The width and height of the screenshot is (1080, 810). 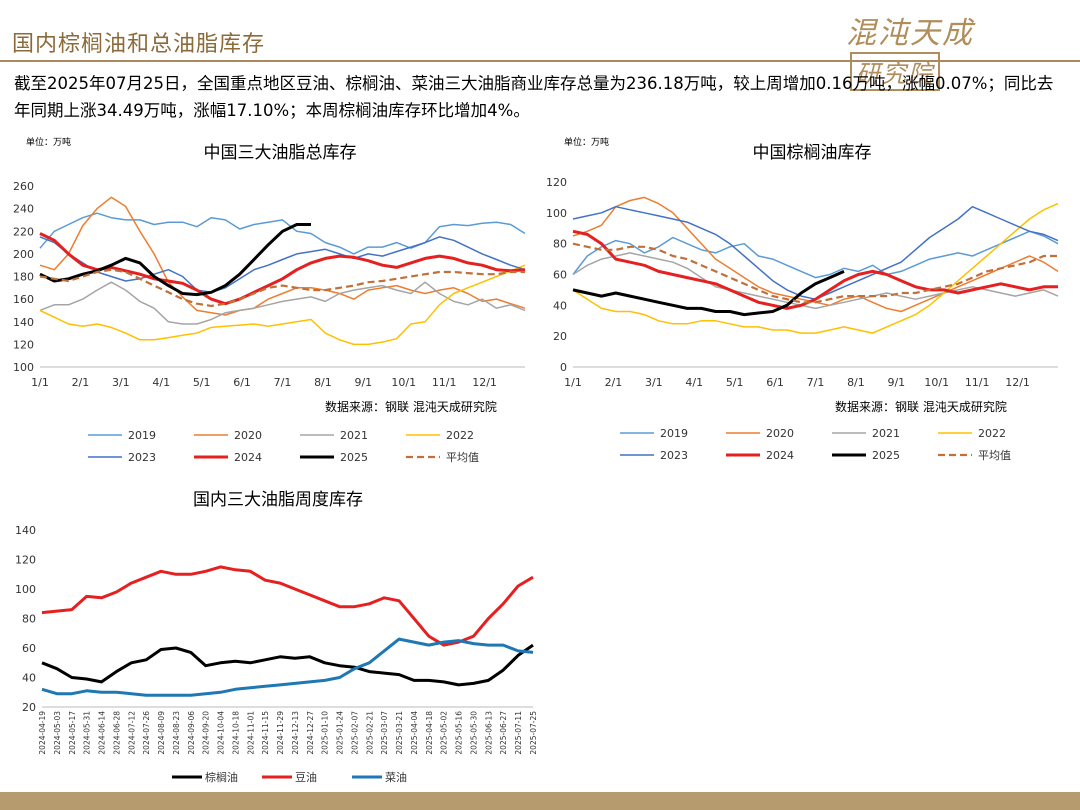 I want to click on x-tick-label: 10/1, so click(x=936, y=382).